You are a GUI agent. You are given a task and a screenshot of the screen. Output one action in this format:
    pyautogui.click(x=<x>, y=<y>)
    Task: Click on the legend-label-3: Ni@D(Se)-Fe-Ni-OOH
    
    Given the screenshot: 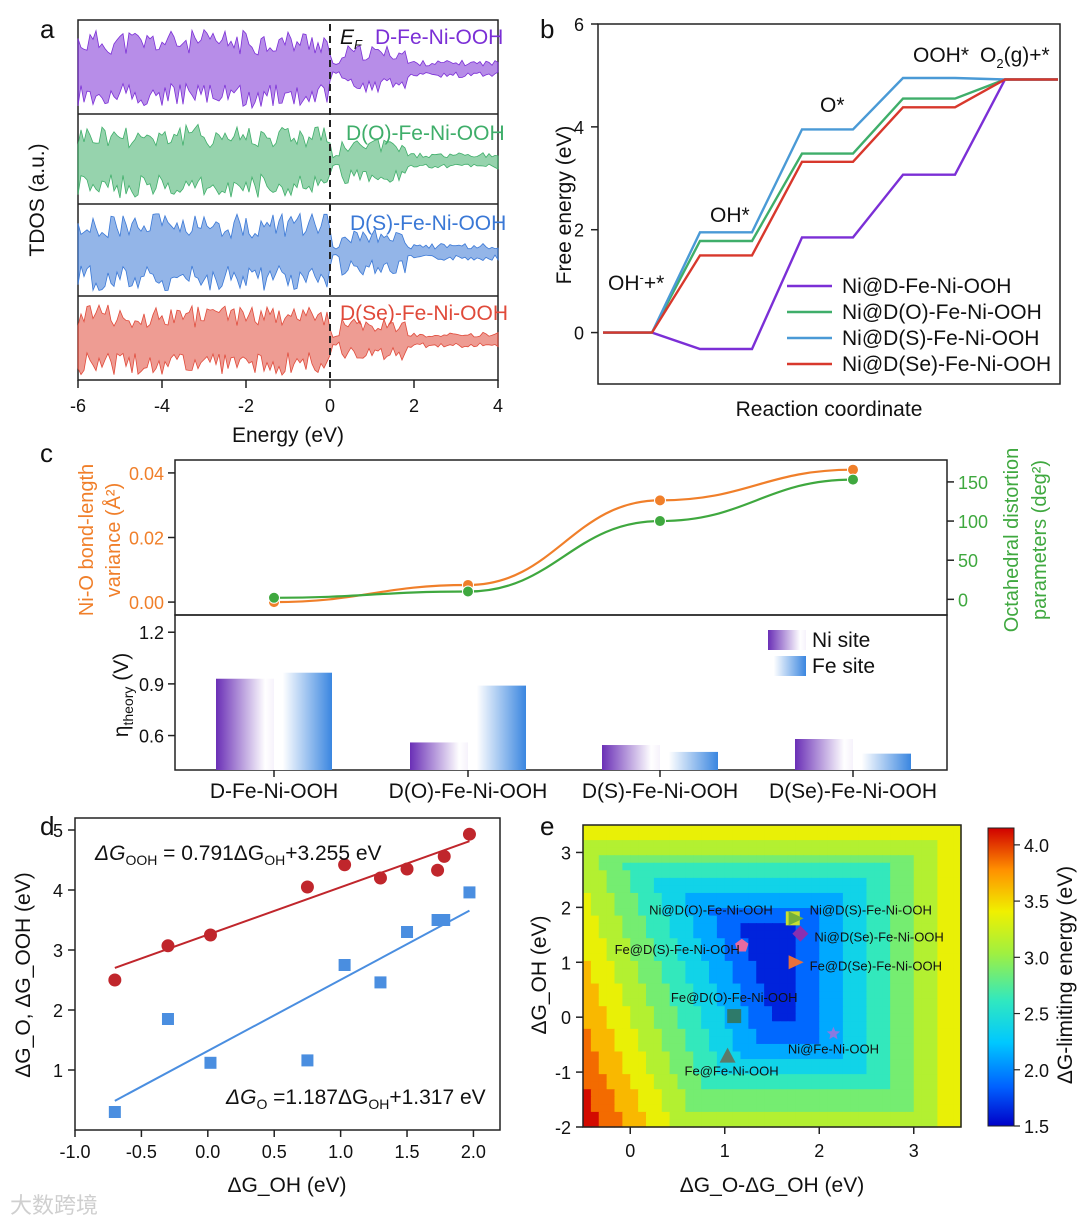 What is the action you would take?
    pyautogui.click(x=946, y=364)
    